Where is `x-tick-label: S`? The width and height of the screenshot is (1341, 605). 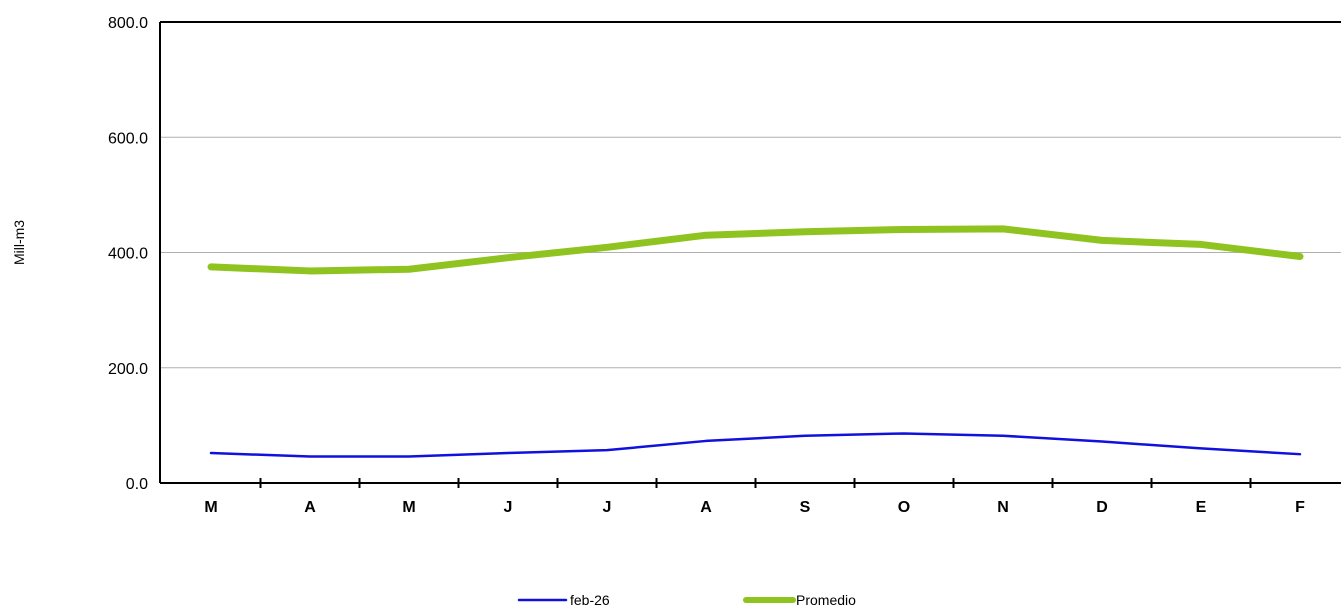
x-tick-label: S is located at coordinates (805, 507).